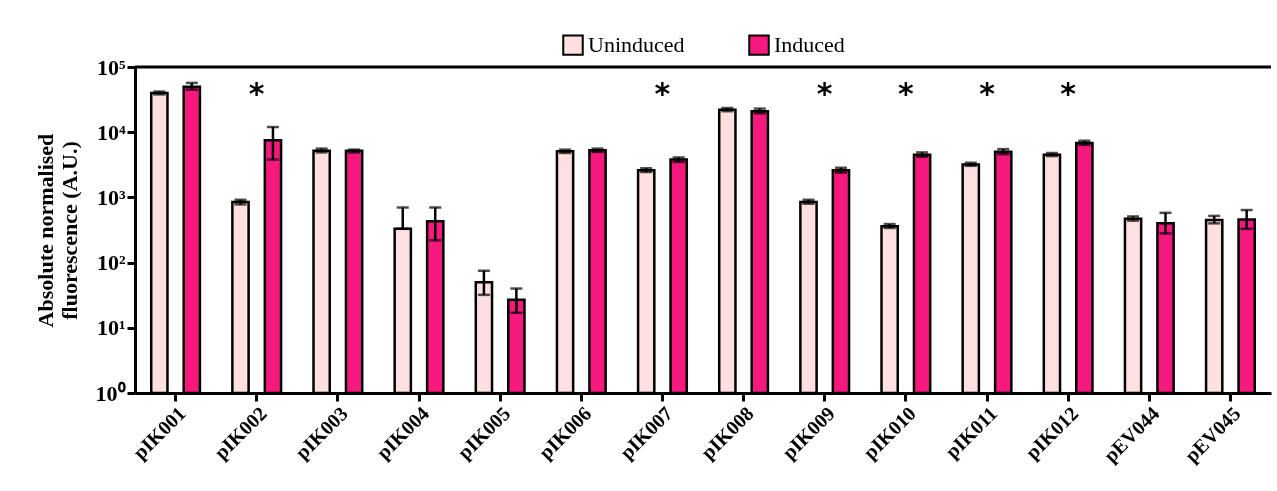 The image size is (1277, 491). What do you see at coordinates (111, 263) in the screenshot?
I see `y-tick-label: 10²` at bounding box center [111, 263].